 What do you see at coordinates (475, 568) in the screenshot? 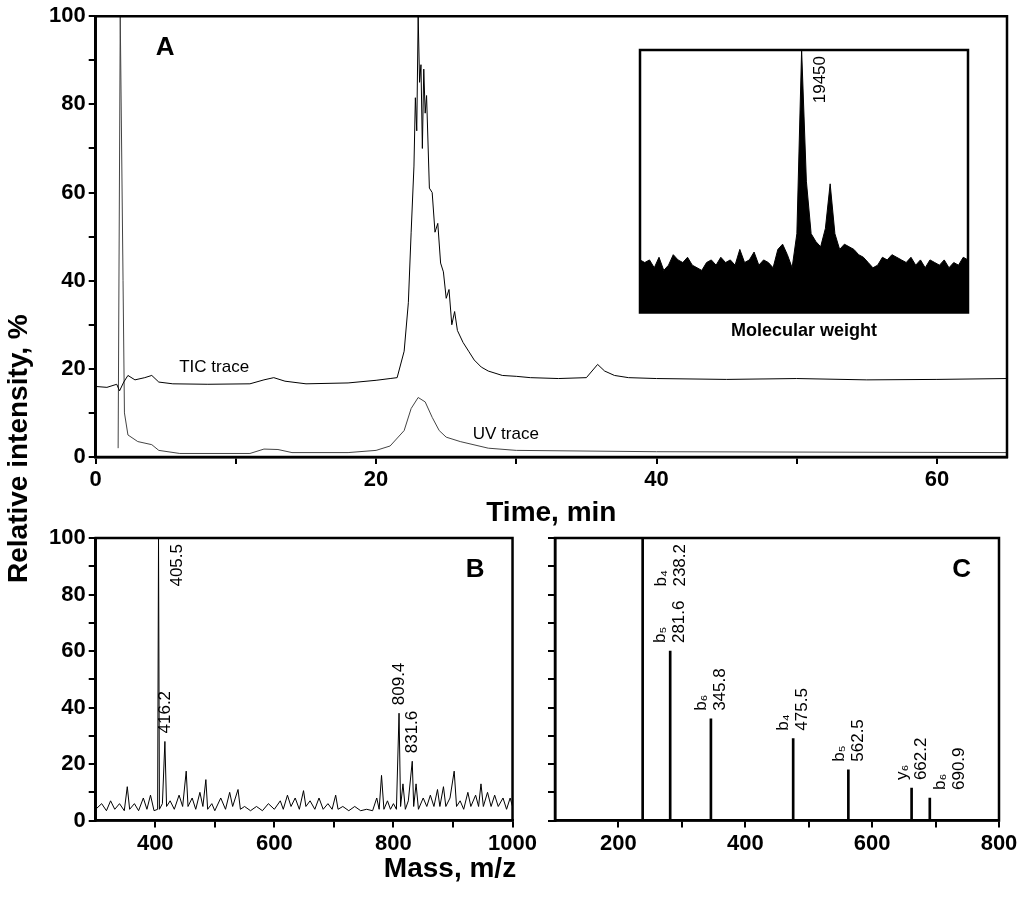
I see `text: B` at bounding box center [475, 568].